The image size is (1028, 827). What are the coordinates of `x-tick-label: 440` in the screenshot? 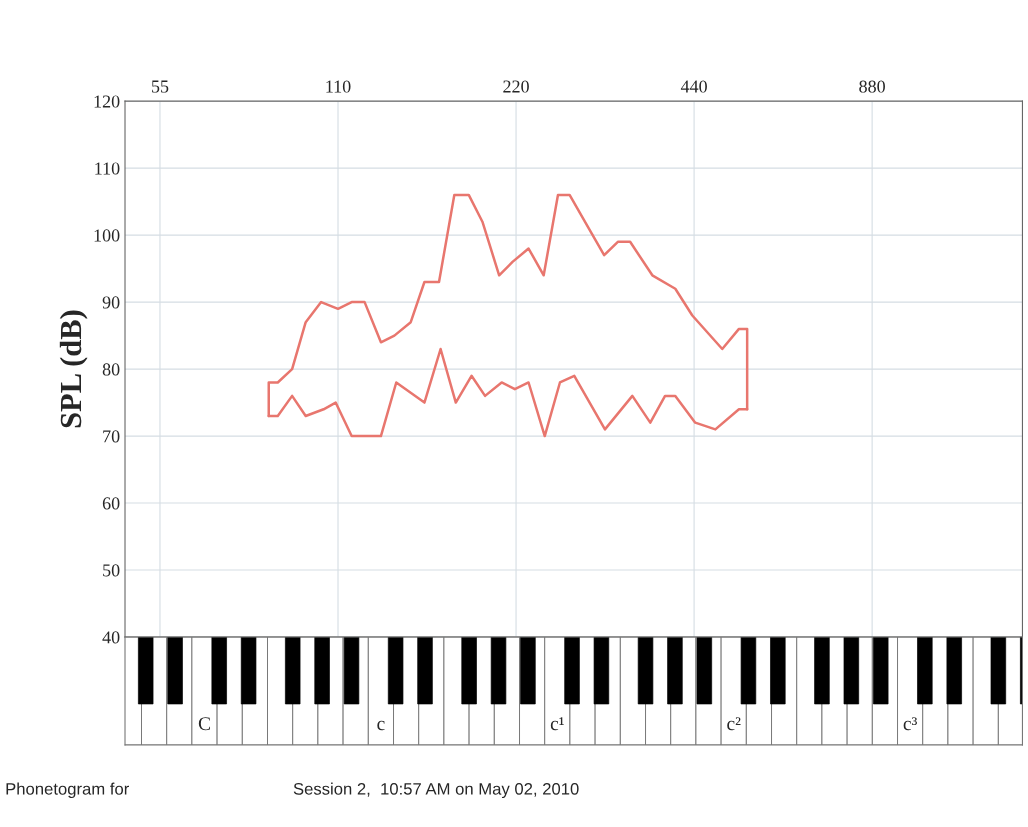 It's located at (693, 86).